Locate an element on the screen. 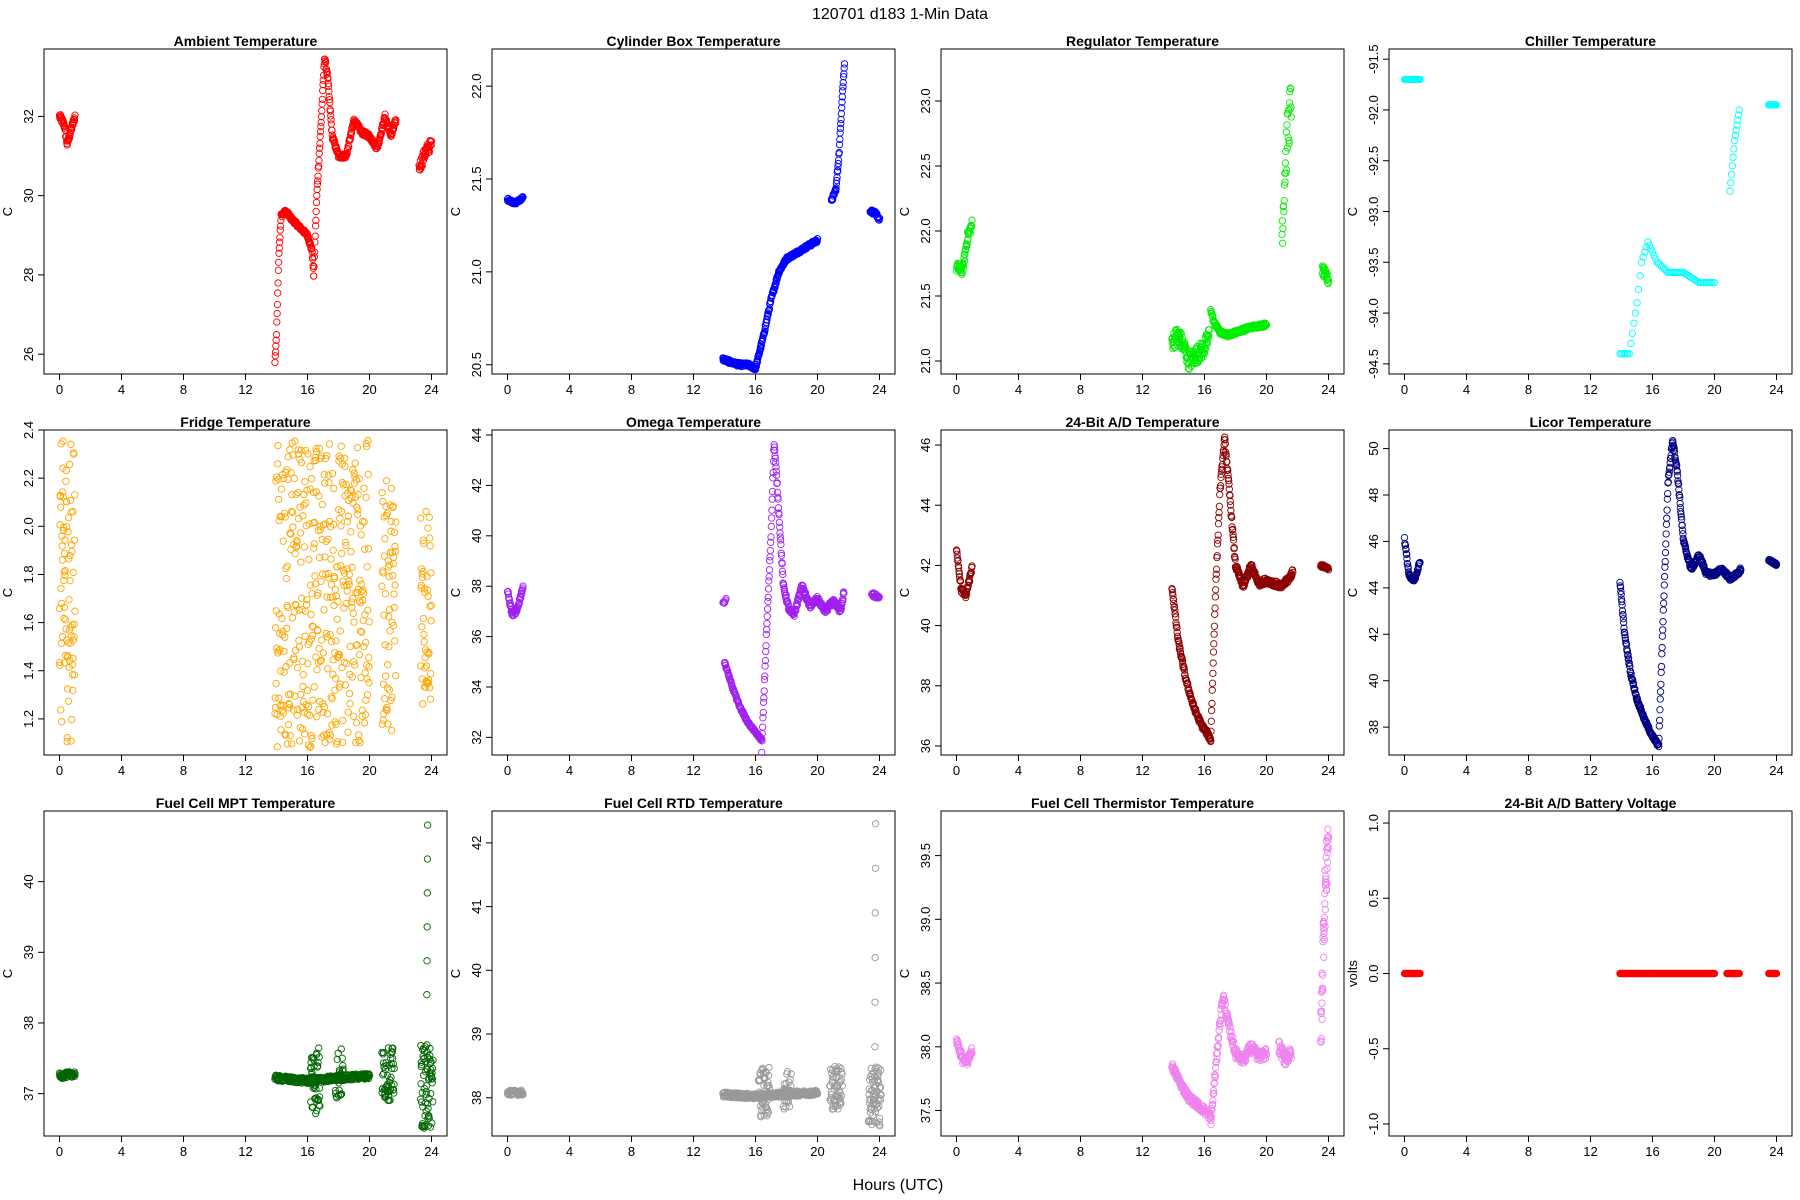 This screenshot has width=1800, height=1200. x-tick-label: 16 is located at coordinates (1652, 389).